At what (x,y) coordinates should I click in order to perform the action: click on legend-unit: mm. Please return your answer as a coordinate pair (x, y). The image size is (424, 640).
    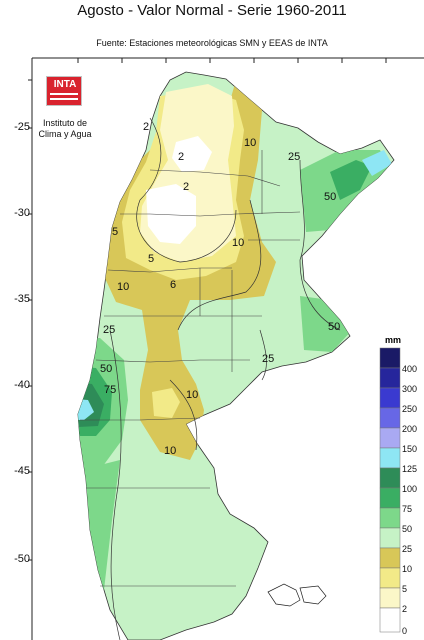
    Looking at the image, I should click on (393, 340).